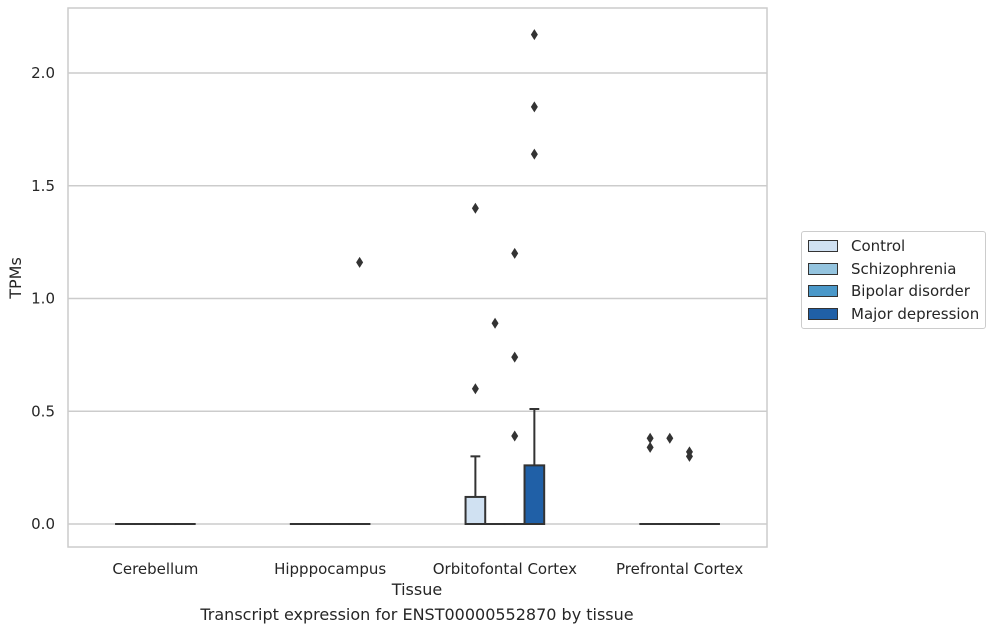 This screenshot has height=634, width=997. What do you see at coordinates (330, 569) in the screenshot?
I see `x-tick-label: Hipppocampus` at bounding box center [330, 569].